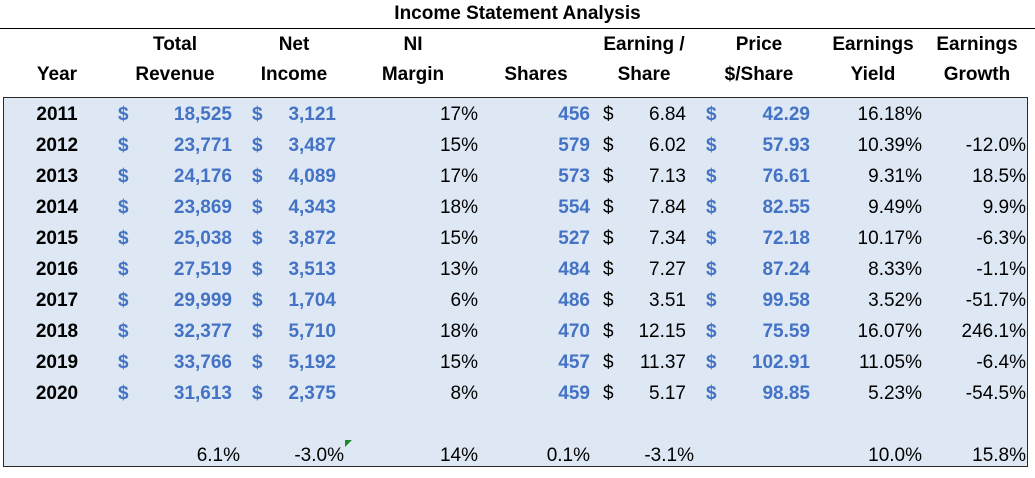  Describe the element at coordinates (574, 269) in the screenshot. I see `cell-shares: 484` at that location.